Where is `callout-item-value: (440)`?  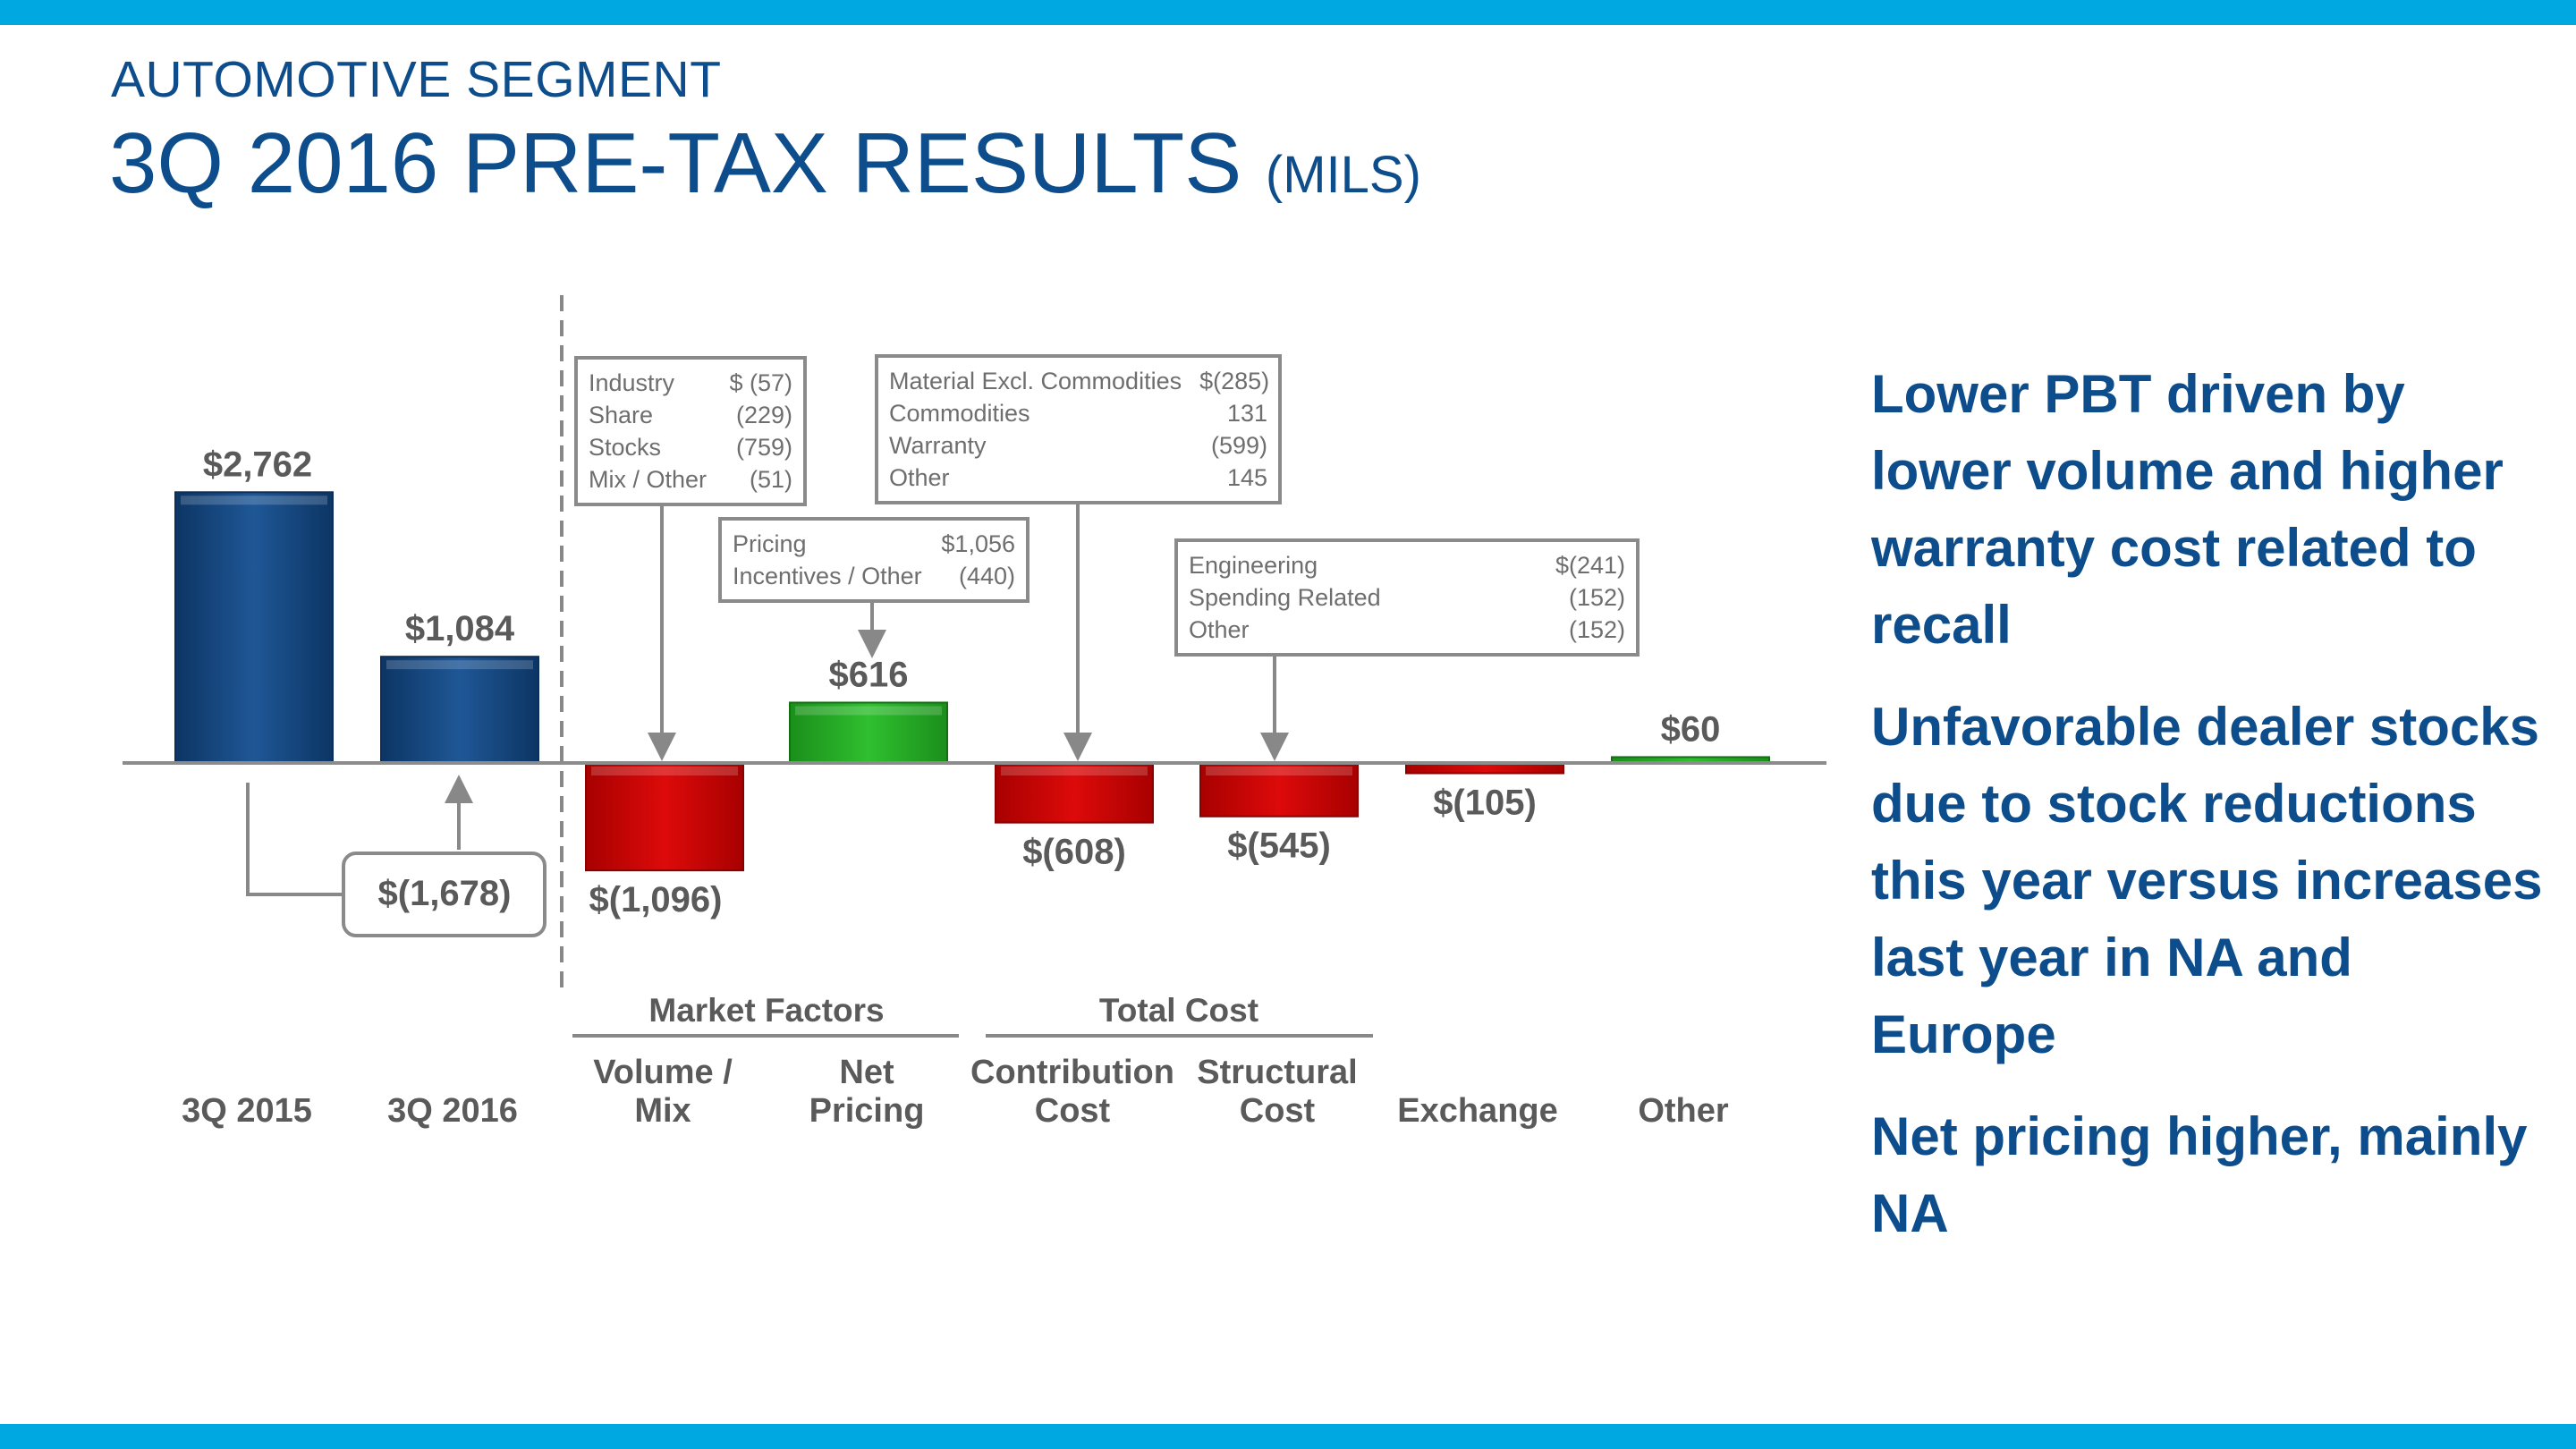
callout-item-value: (440) is located at coordinates (986, 576).